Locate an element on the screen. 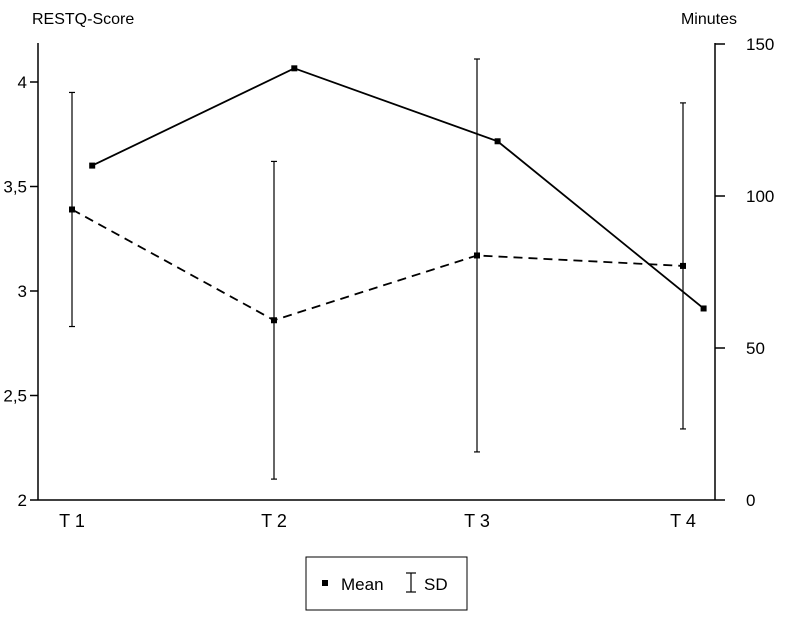  left-y-ticks: 2 2,5 3 3,5 4 is located at coordinates (20, 291).